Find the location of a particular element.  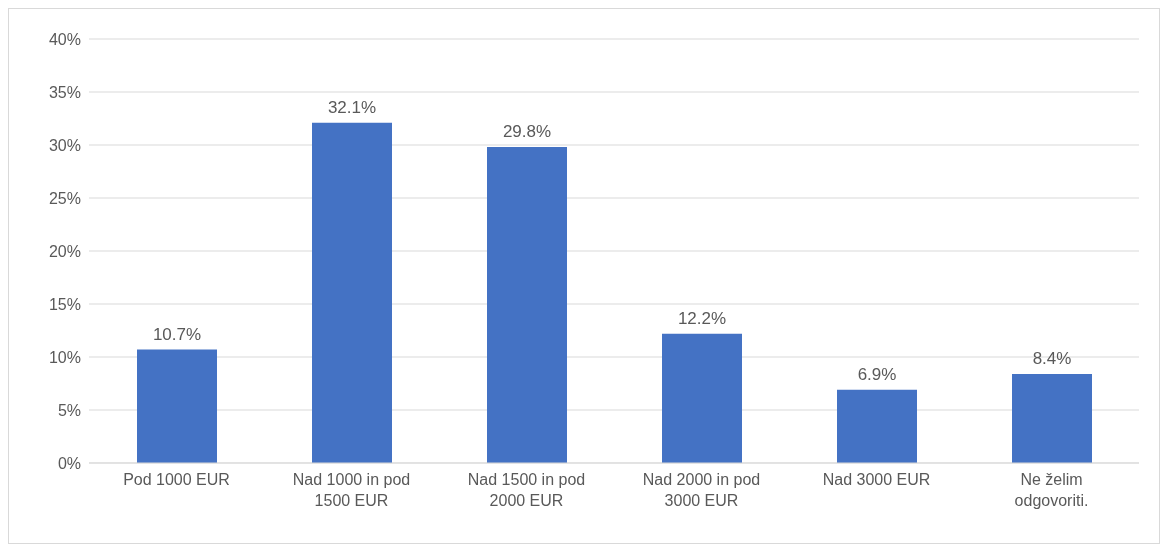

y-tick-label: 0% is located at coordinates (69, 463).